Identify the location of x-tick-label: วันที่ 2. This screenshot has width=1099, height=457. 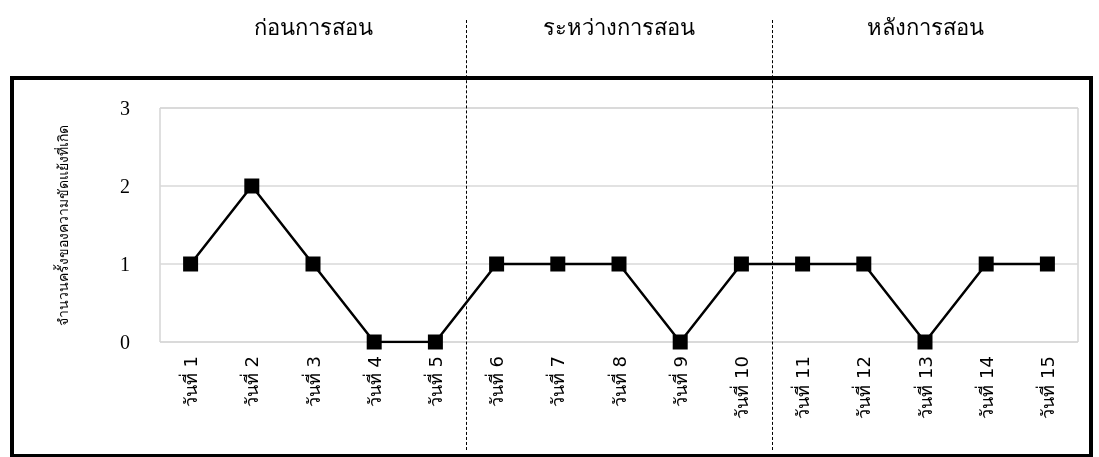
(251, 382).